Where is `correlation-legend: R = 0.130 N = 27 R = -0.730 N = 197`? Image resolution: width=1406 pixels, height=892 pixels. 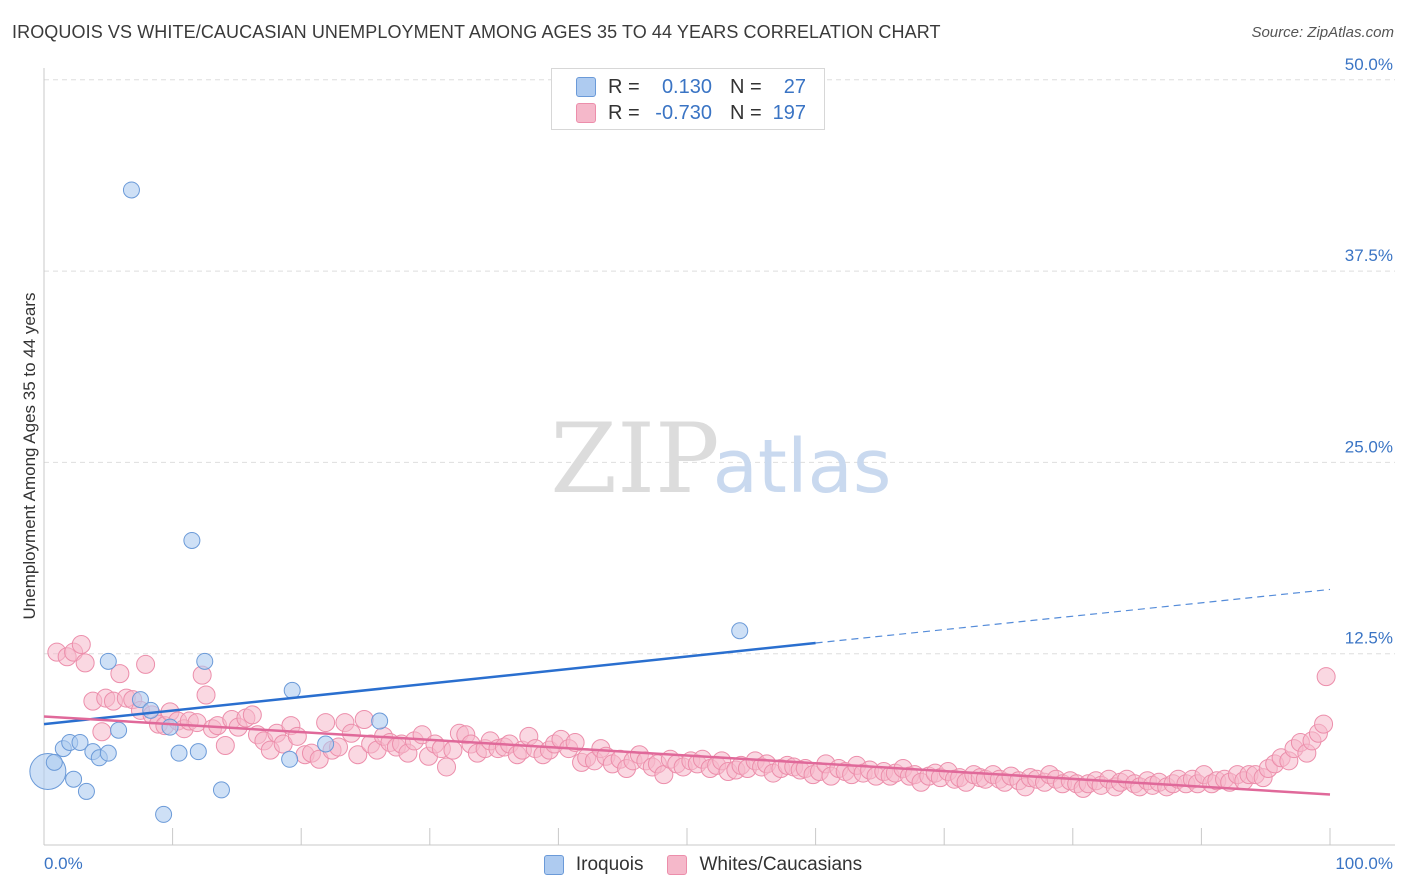
correlation-legend: R = 0.130 N = 27 R = -0.730 N = 197 is located at coordinates (688, 99).